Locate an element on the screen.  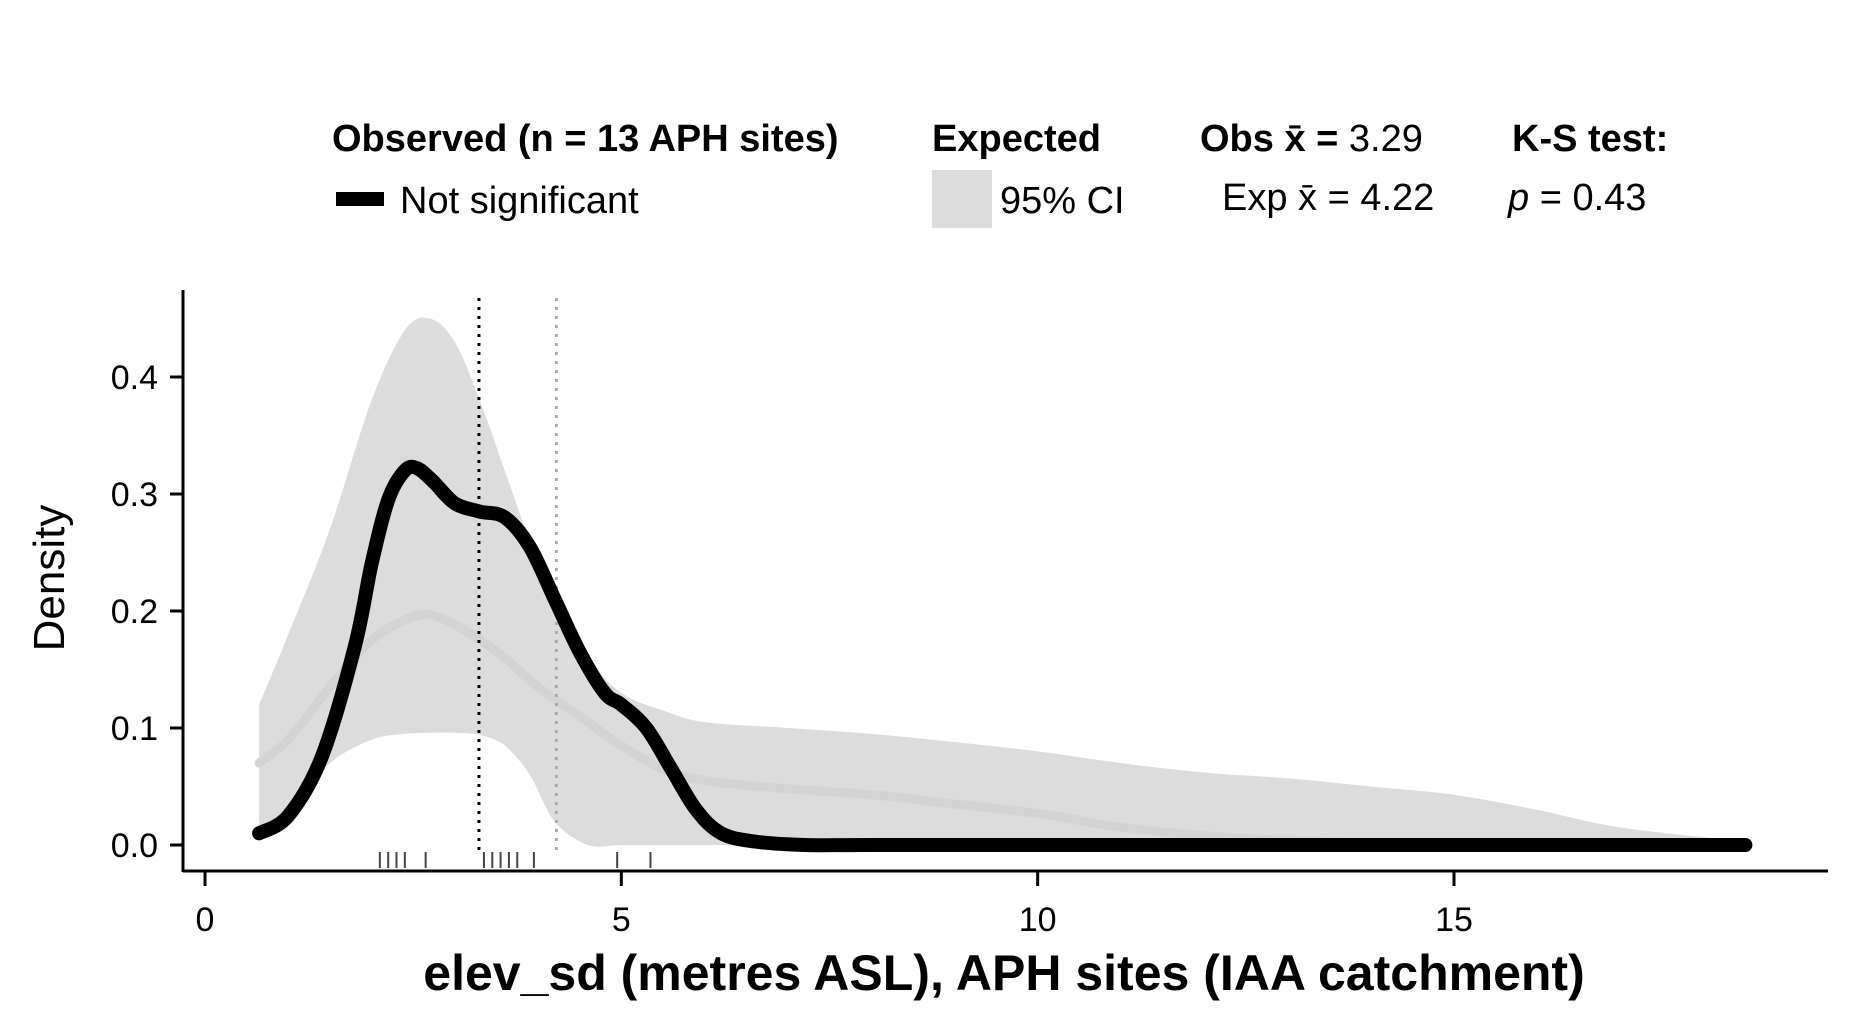
legend-obs-mean: Obs x̄ = 3.29 is located at coordinates (1311, 139).